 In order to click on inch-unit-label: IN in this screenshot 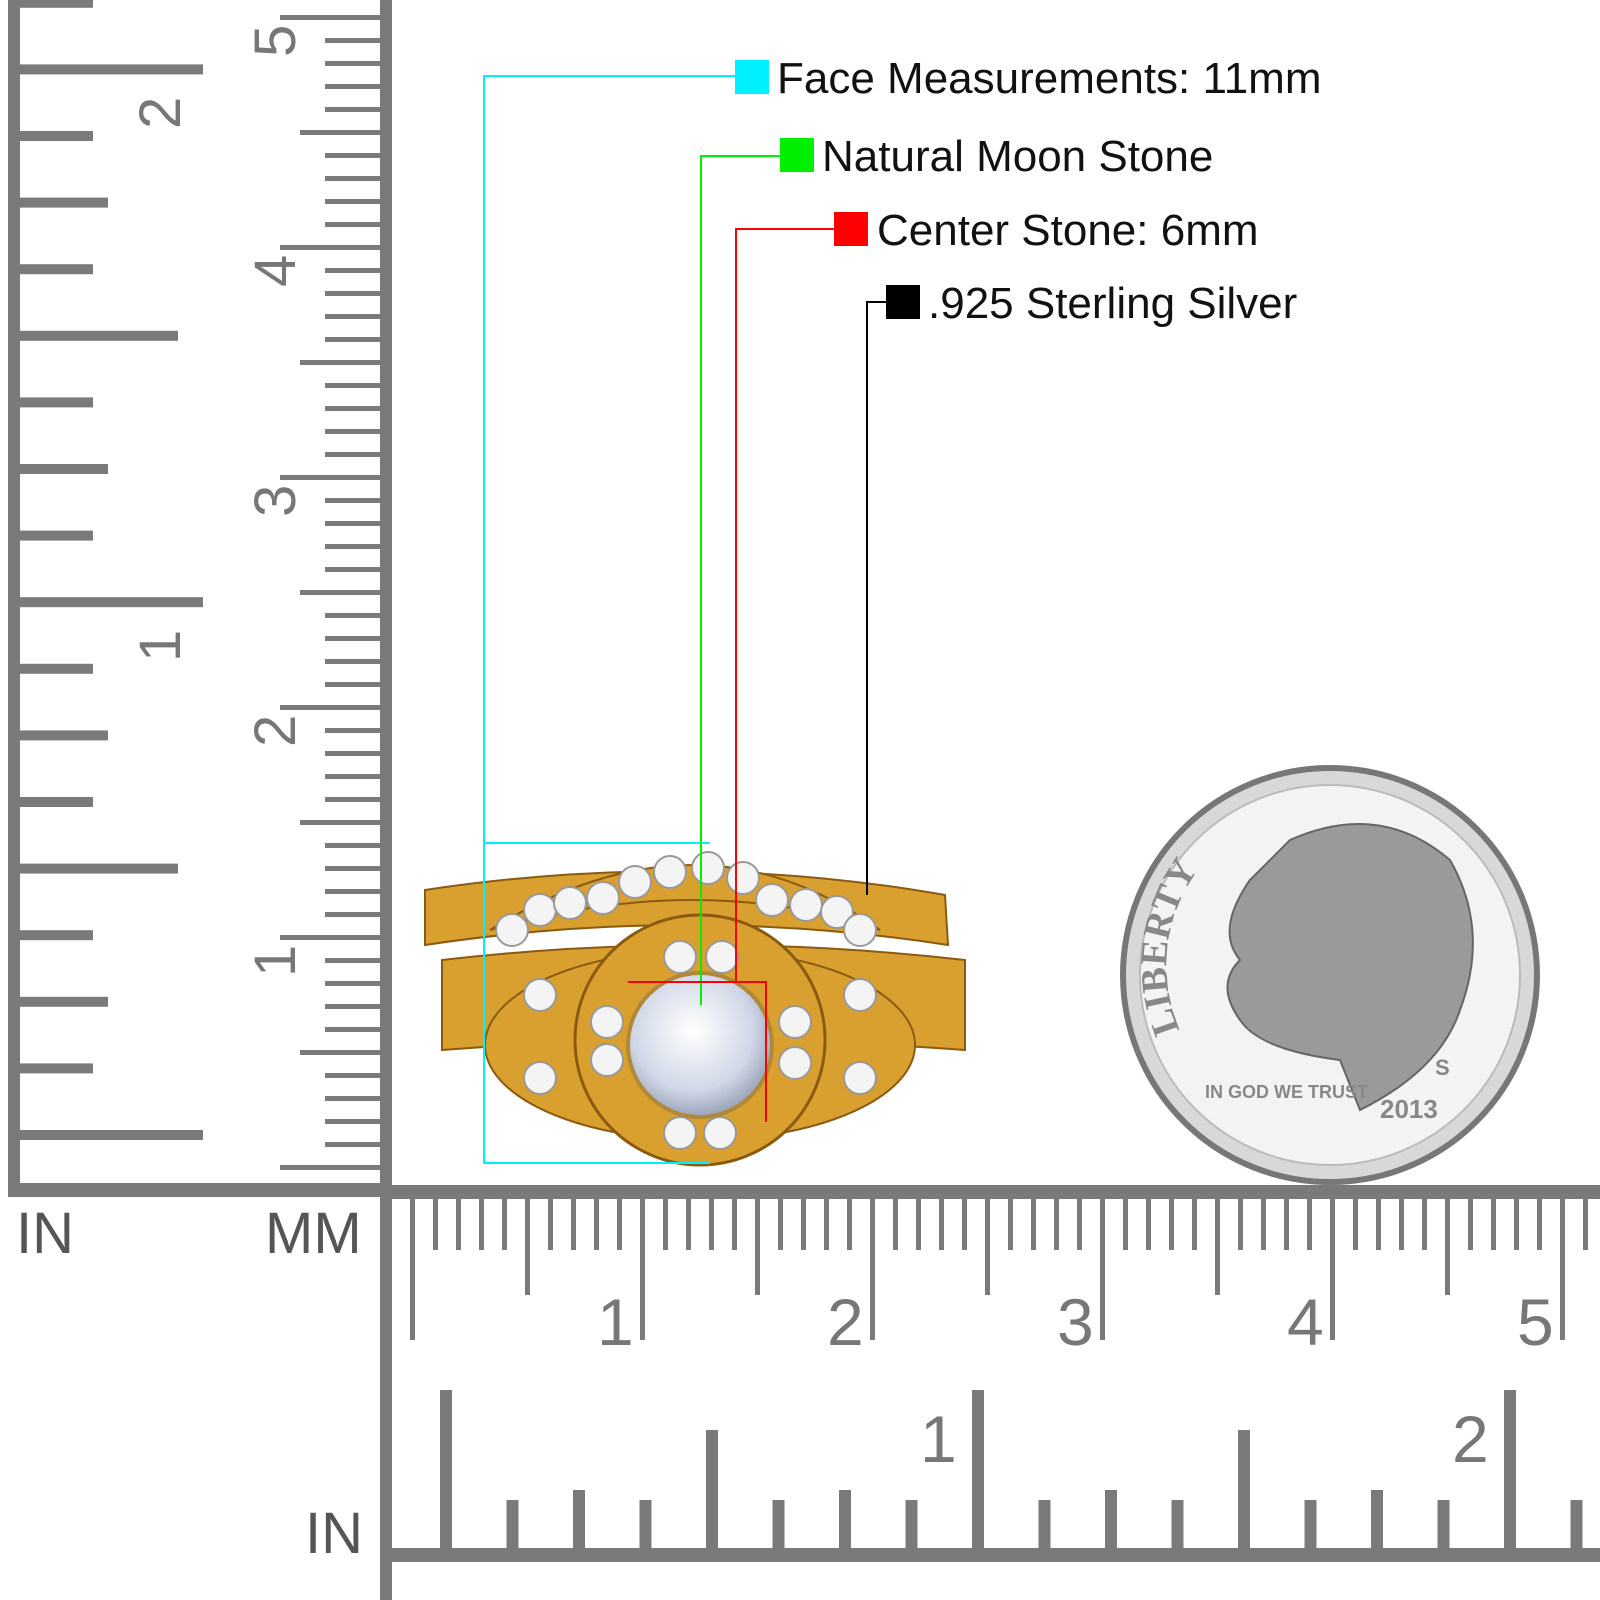, I will do `click(45, 1233)`.